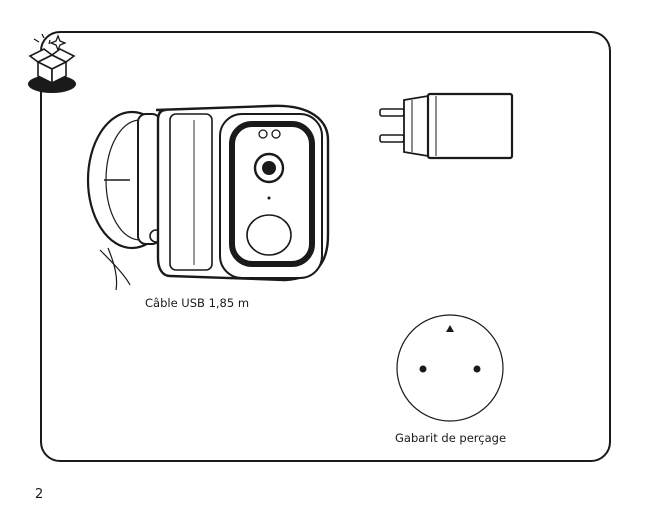 Image resolution: width=670 pixels, height=512 pixels. Describe the element at coordinates (39, 494) in the screenshot. I see `page-number: 2` at that location.